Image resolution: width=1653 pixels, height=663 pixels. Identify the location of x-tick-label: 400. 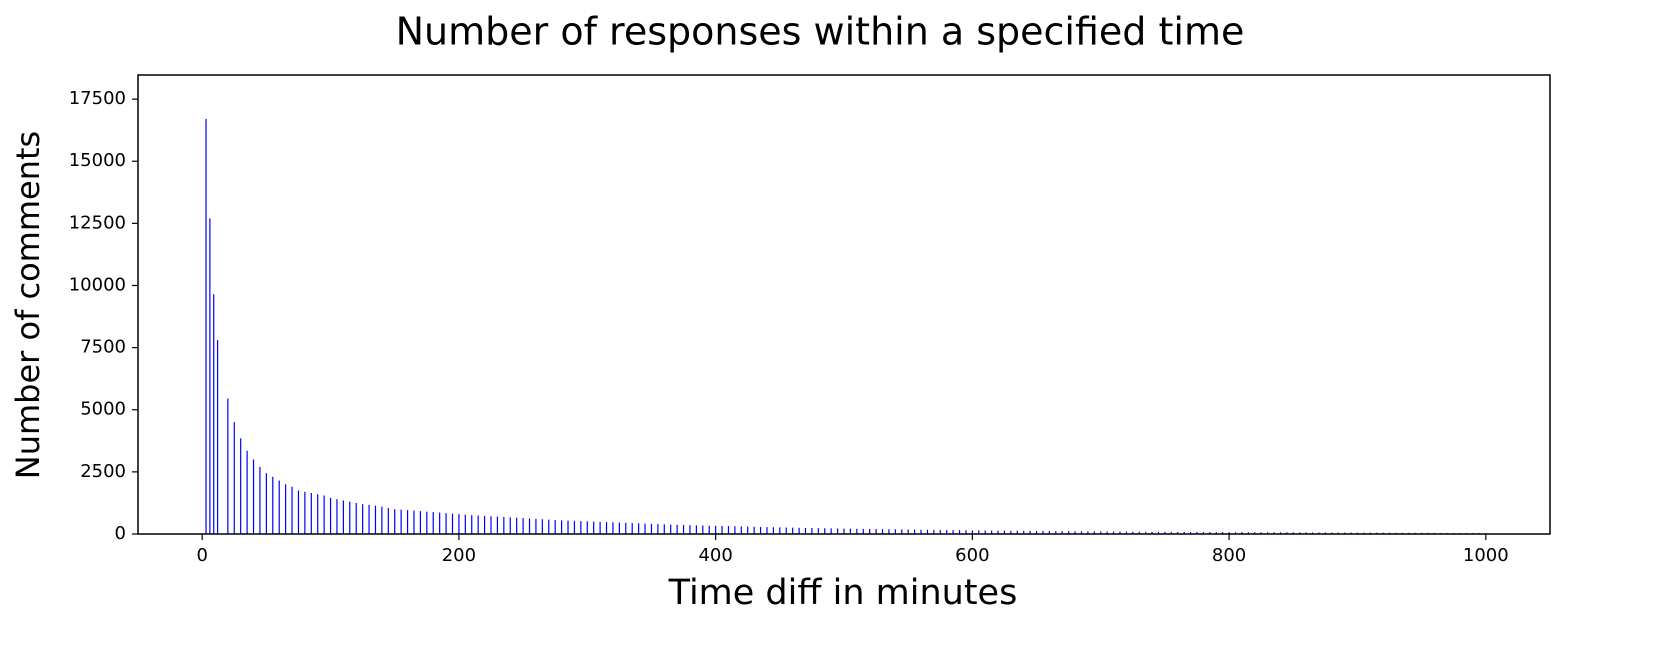
(715, 555).